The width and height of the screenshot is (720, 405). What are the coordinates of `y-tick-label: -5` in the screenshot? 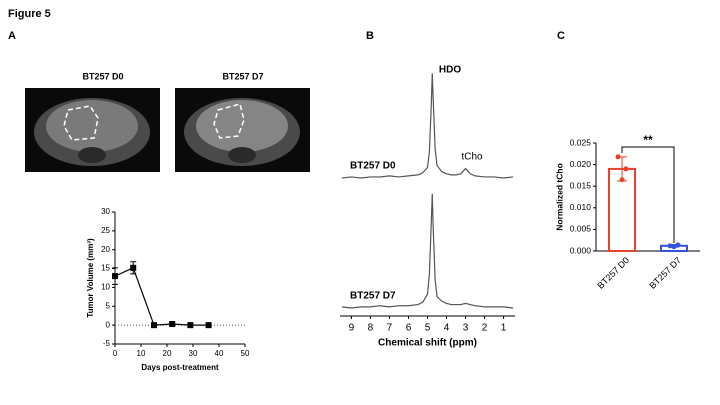 It's located at (107, 343).